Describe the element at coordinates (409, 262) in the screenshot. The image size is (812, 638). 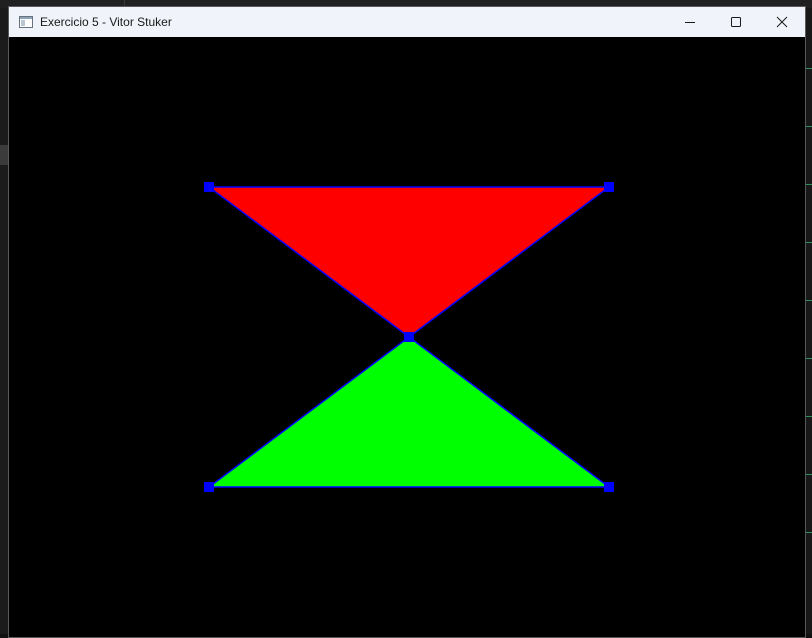
I see `top-triangle` at that location.